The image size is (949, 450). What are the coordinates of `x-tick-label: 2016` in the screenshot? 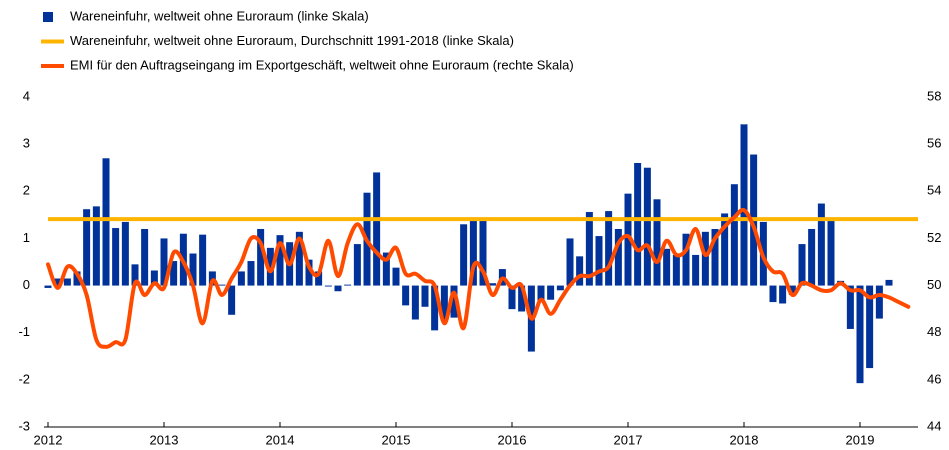 It's located at (512, 439).